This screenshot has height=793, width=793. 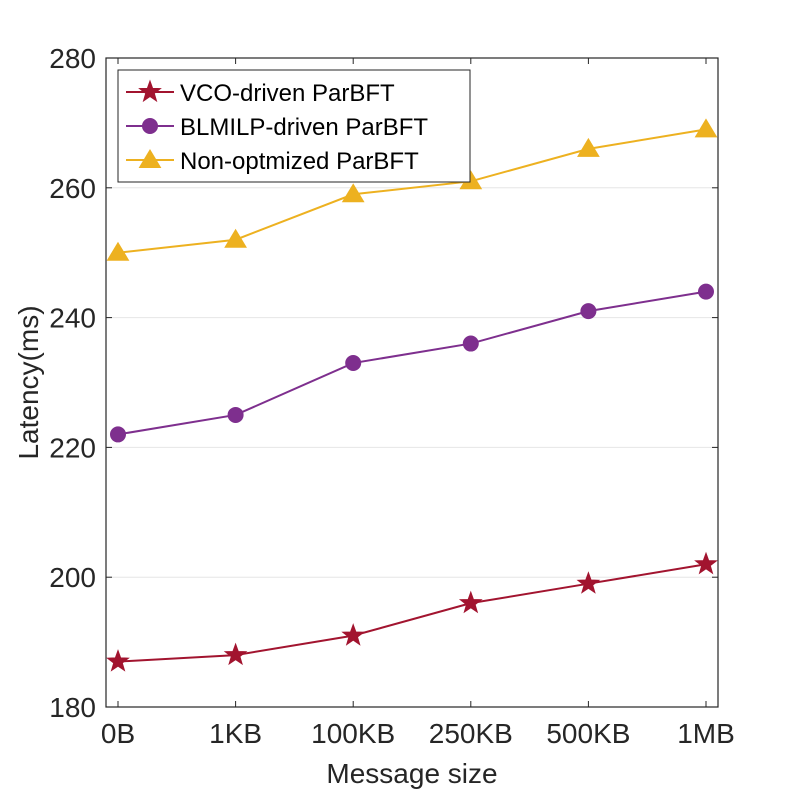 I want to click on legend-marker-triangle, so click(x=150, y=158).